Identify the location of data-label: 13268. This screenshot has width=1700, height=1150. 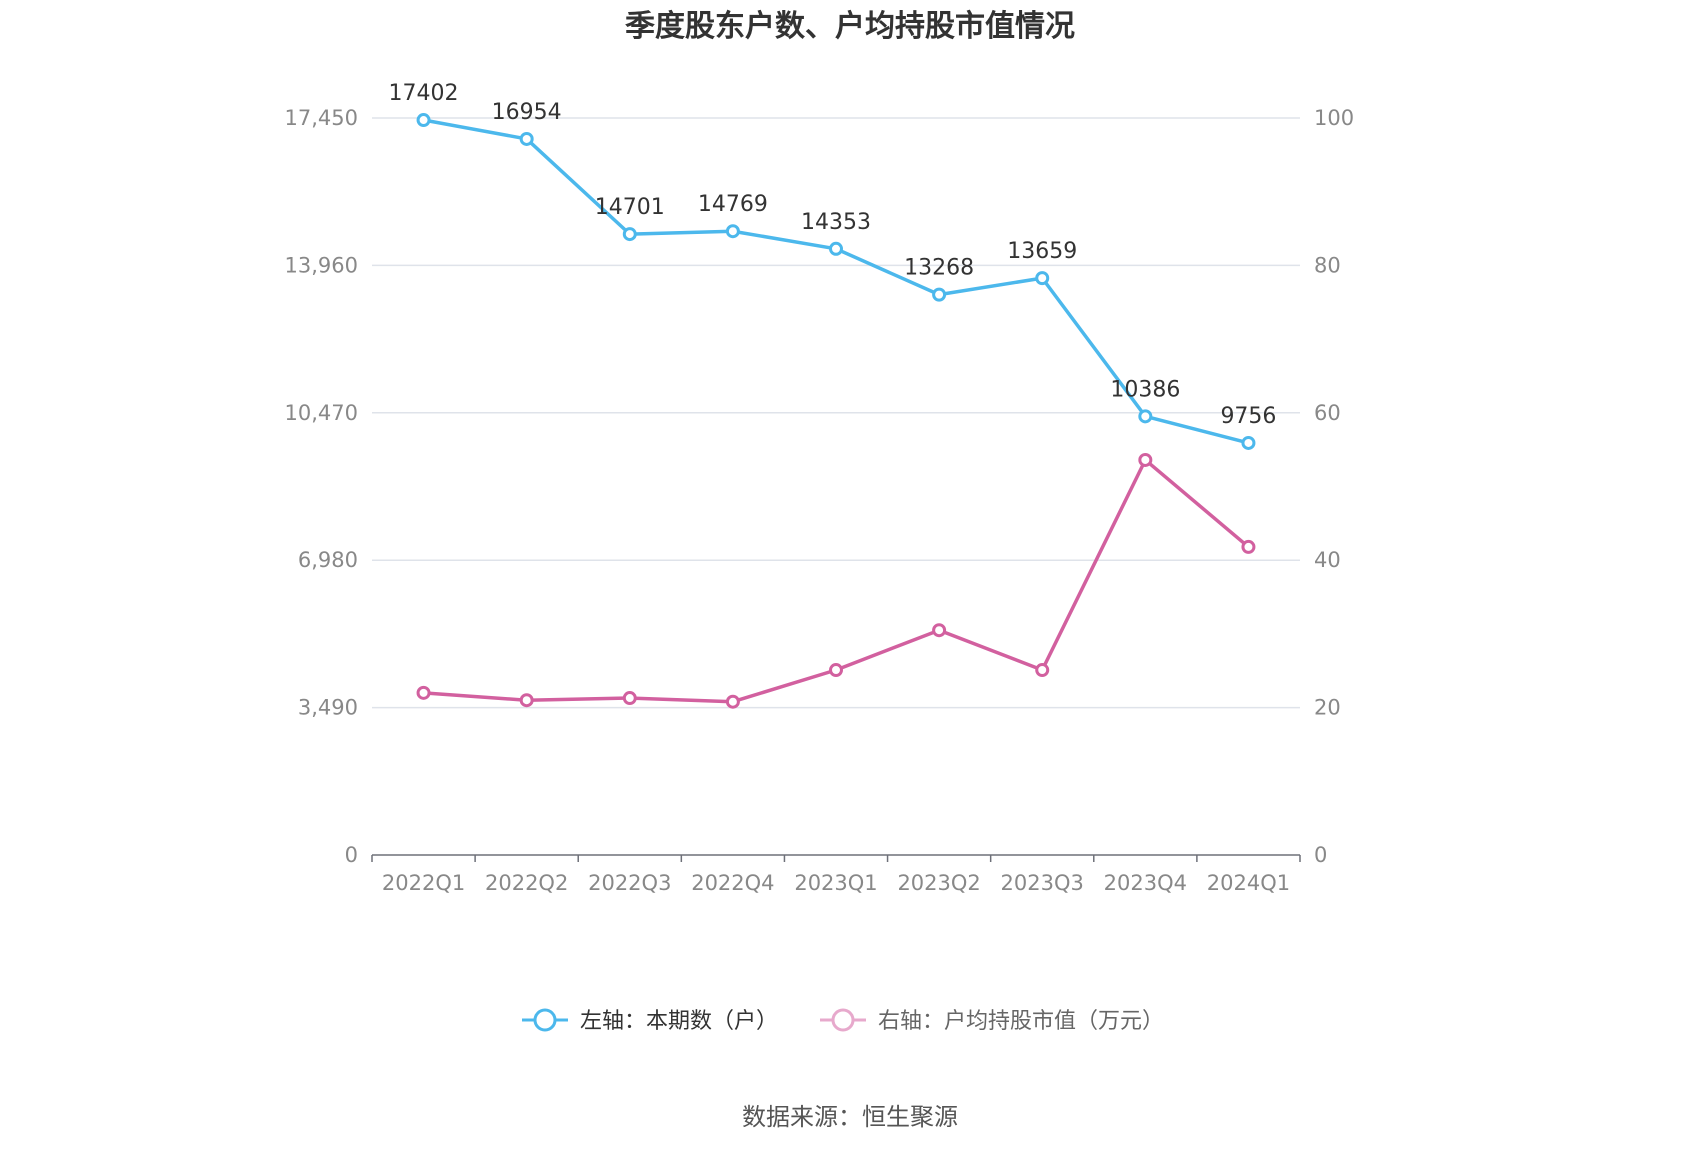
(939, 268).